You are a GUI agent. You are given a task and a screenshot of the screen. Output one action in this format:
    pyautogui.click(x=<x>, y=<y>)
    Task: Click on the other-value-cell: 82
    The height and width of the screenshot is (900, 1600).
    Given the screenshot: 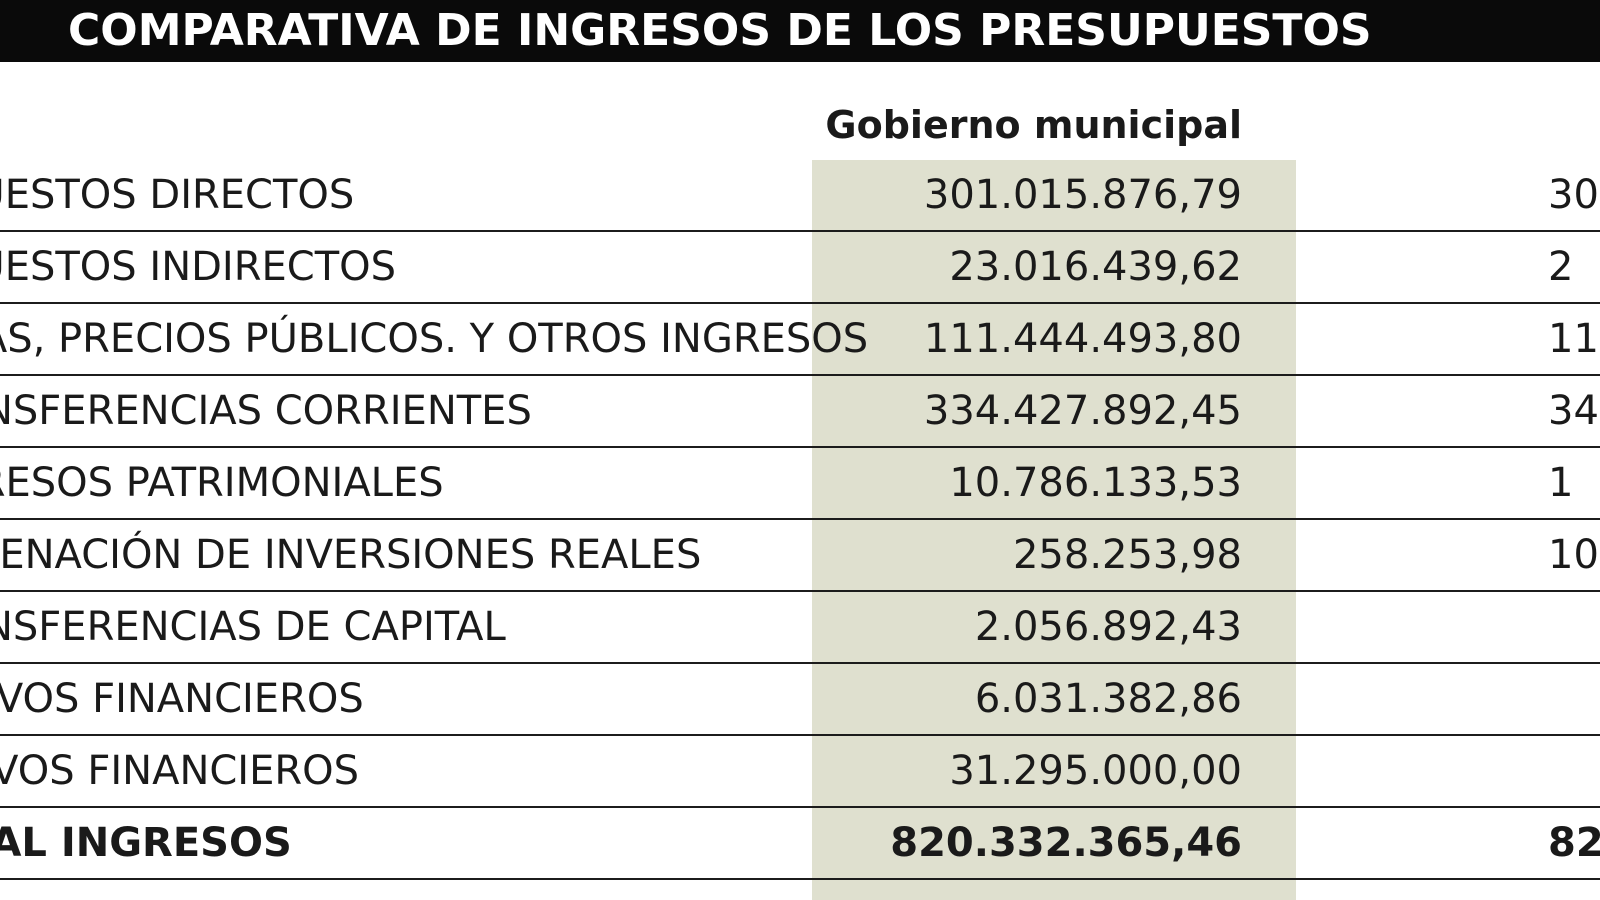 What is the action you would take?
    pyautogui.click(x=1450, y=843)
    